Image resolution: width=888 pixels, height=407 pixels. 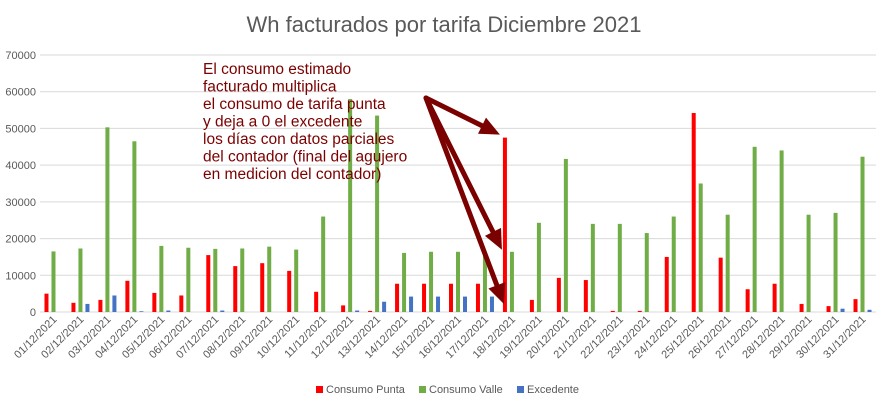 What do you see at coordinates (20, 203) in the screenshot?
I see `y-tick-label: 30000` at bounding box center [20, 203].